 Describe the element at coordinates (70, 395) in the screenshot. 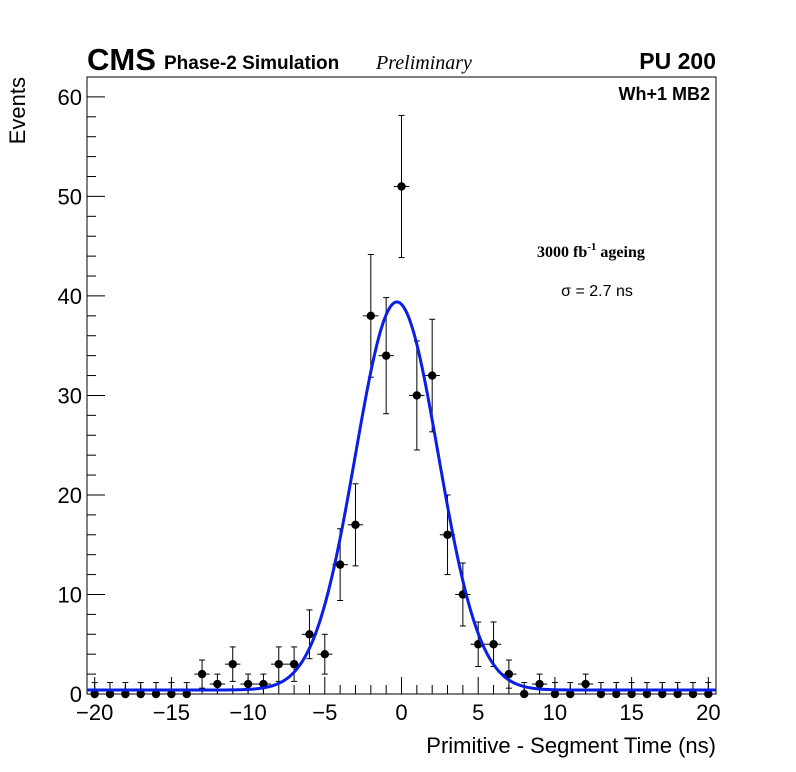

I see `y-tick-label: 30` at that location.